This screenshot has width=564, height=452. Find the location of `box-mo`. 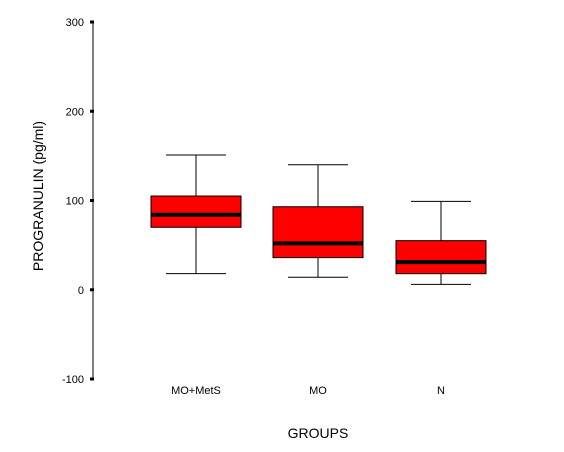

box-mo is located at coordinates (318, 221).